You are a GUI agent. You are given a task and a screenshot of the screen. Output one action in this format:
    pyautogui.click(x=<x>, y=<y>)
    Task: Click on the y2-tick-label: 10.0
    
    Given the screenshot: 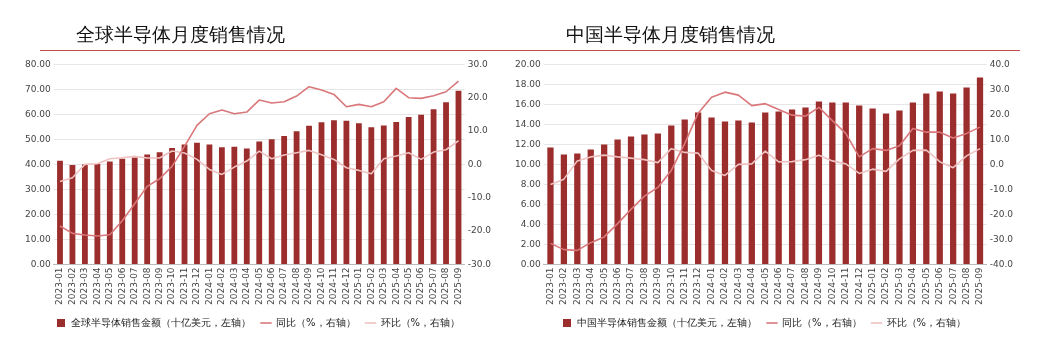 What is the action you would take?
    pyautogui.click(x=1000, y=138)
    